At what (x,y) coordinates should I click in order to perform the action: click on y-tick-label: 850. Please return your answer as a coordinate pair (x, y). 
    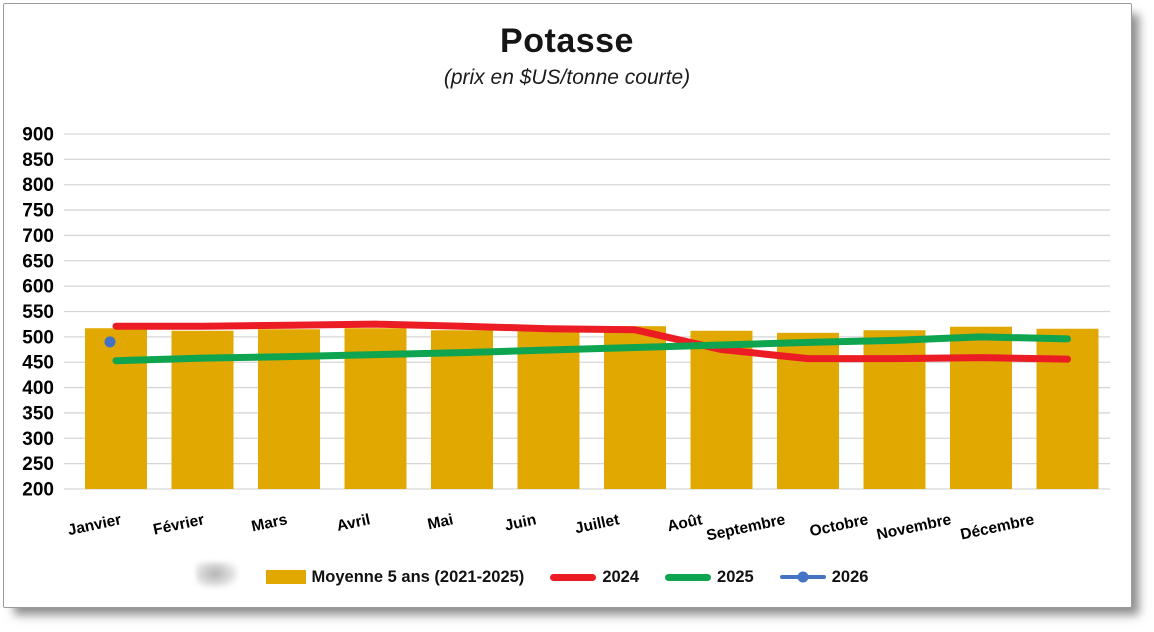
    Looking at the image, I should click on (38, 160).